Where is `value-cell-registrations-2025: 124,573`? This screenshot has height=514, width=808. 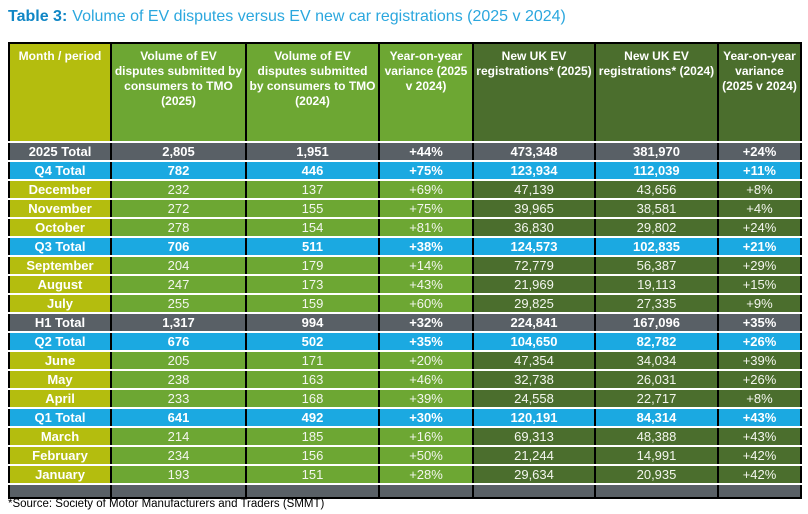 value-cell-registrations-2025: 124,573 is located at coordinates (534, 247).